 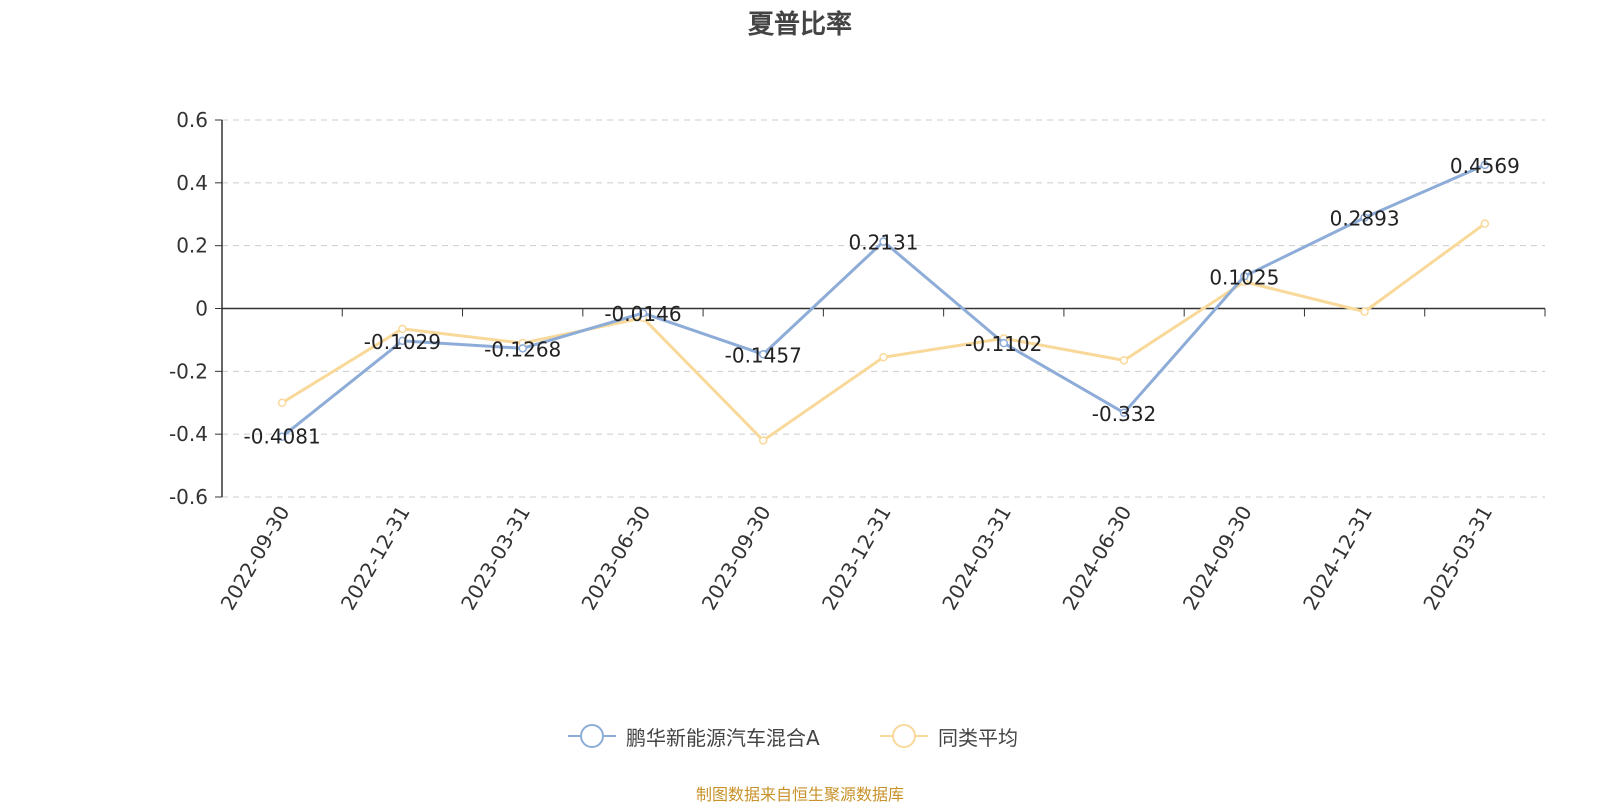 I want to click on data-label: -0.4081, so click(x=282, y=437).